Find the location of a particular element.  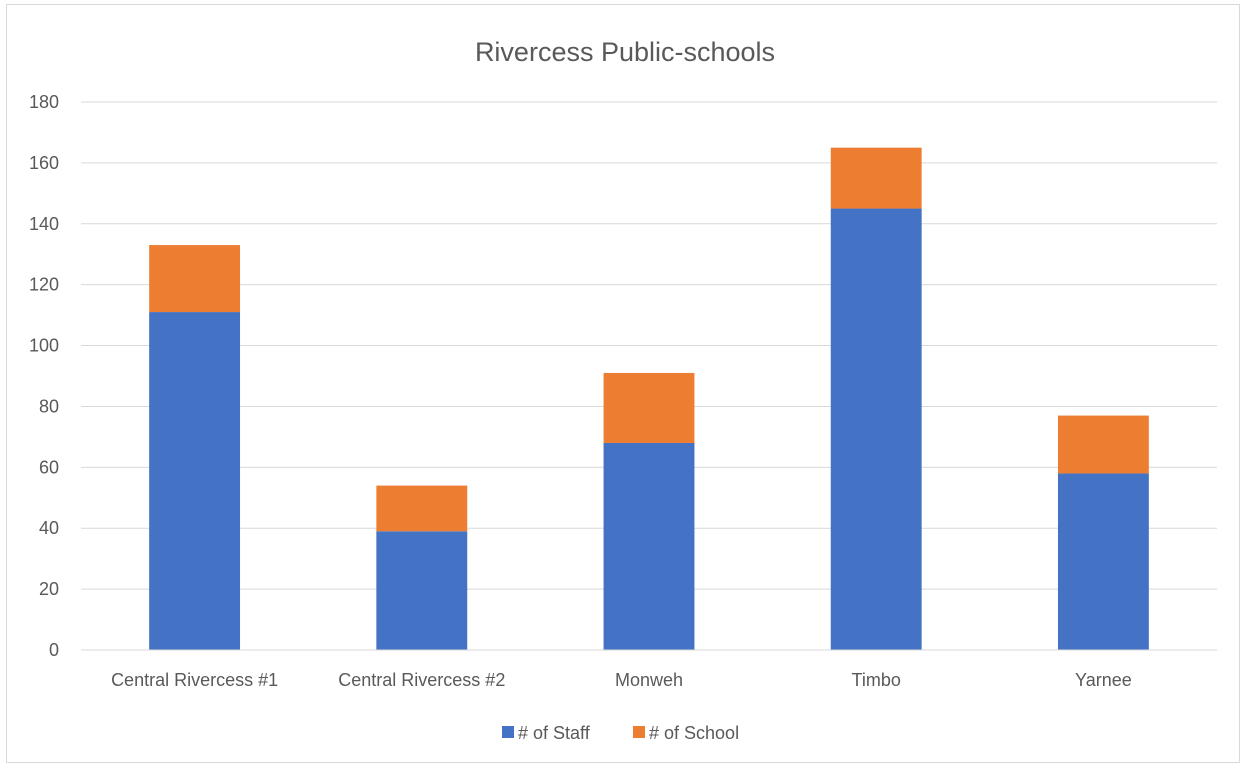

y-tick-label: 140 is located at coordinates (44, 224).